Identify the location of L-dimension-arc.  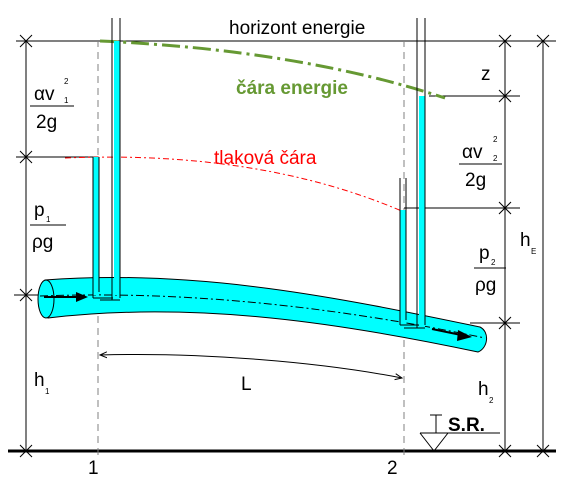
(251, 366).